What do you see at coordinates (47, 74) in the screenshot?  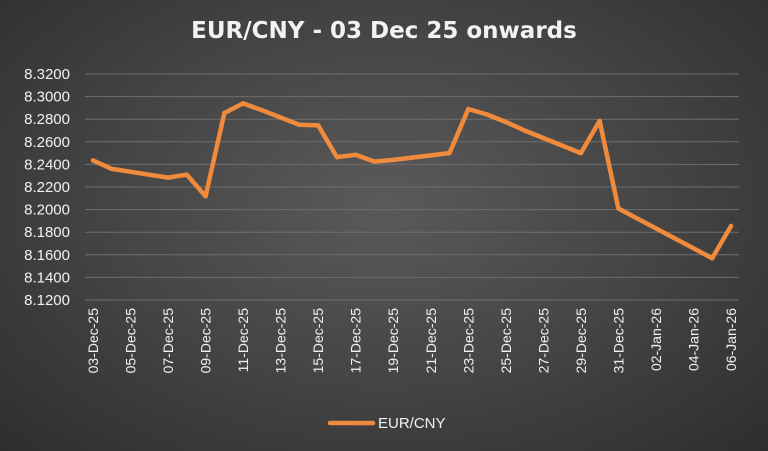 I see `y-tick-label: 8.3200` at bounding box center [47, 74].